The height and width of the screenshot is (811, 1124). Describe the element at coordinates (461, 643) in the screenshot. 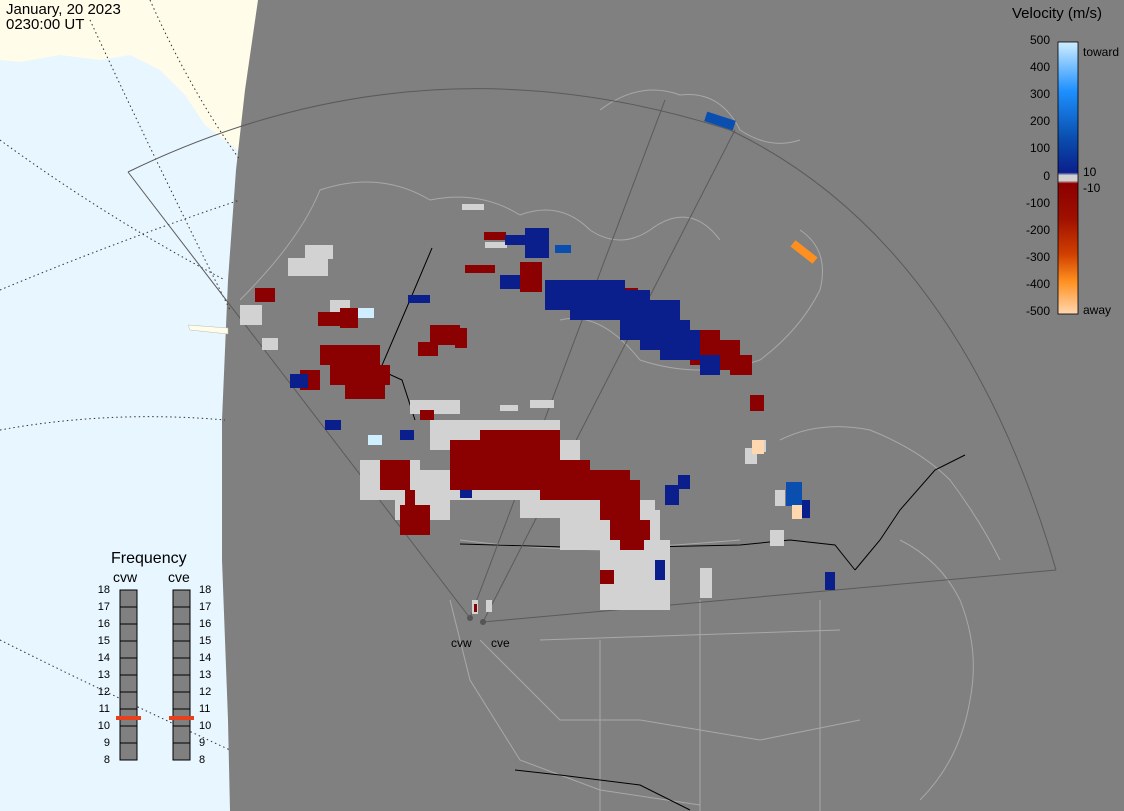

I see `site-label-cvw: cvw` at that location.